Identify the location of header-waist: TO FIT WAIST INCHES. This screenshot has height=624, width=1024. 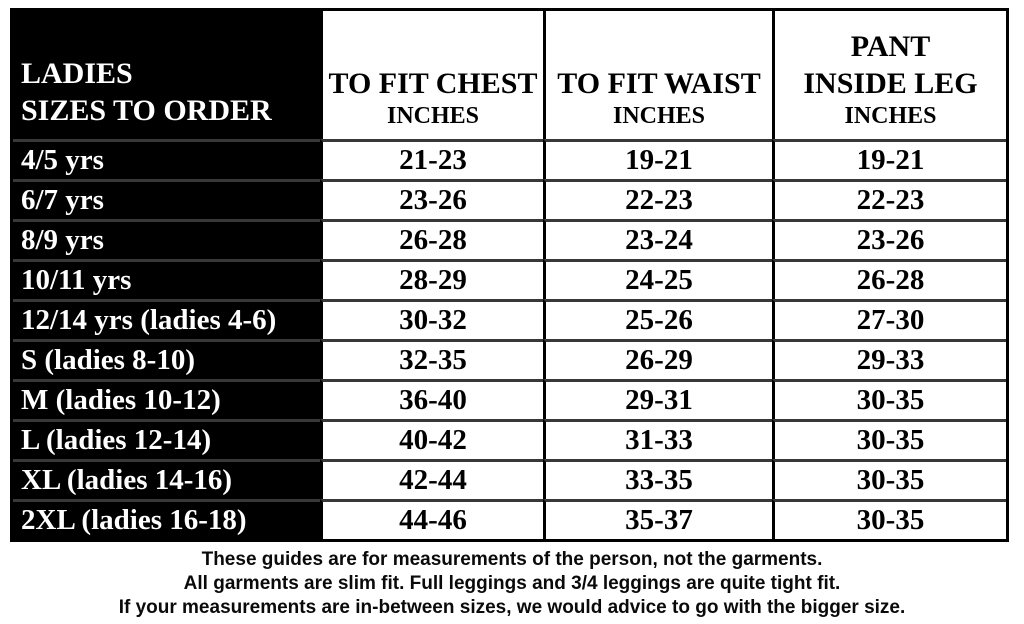
(657, 75).